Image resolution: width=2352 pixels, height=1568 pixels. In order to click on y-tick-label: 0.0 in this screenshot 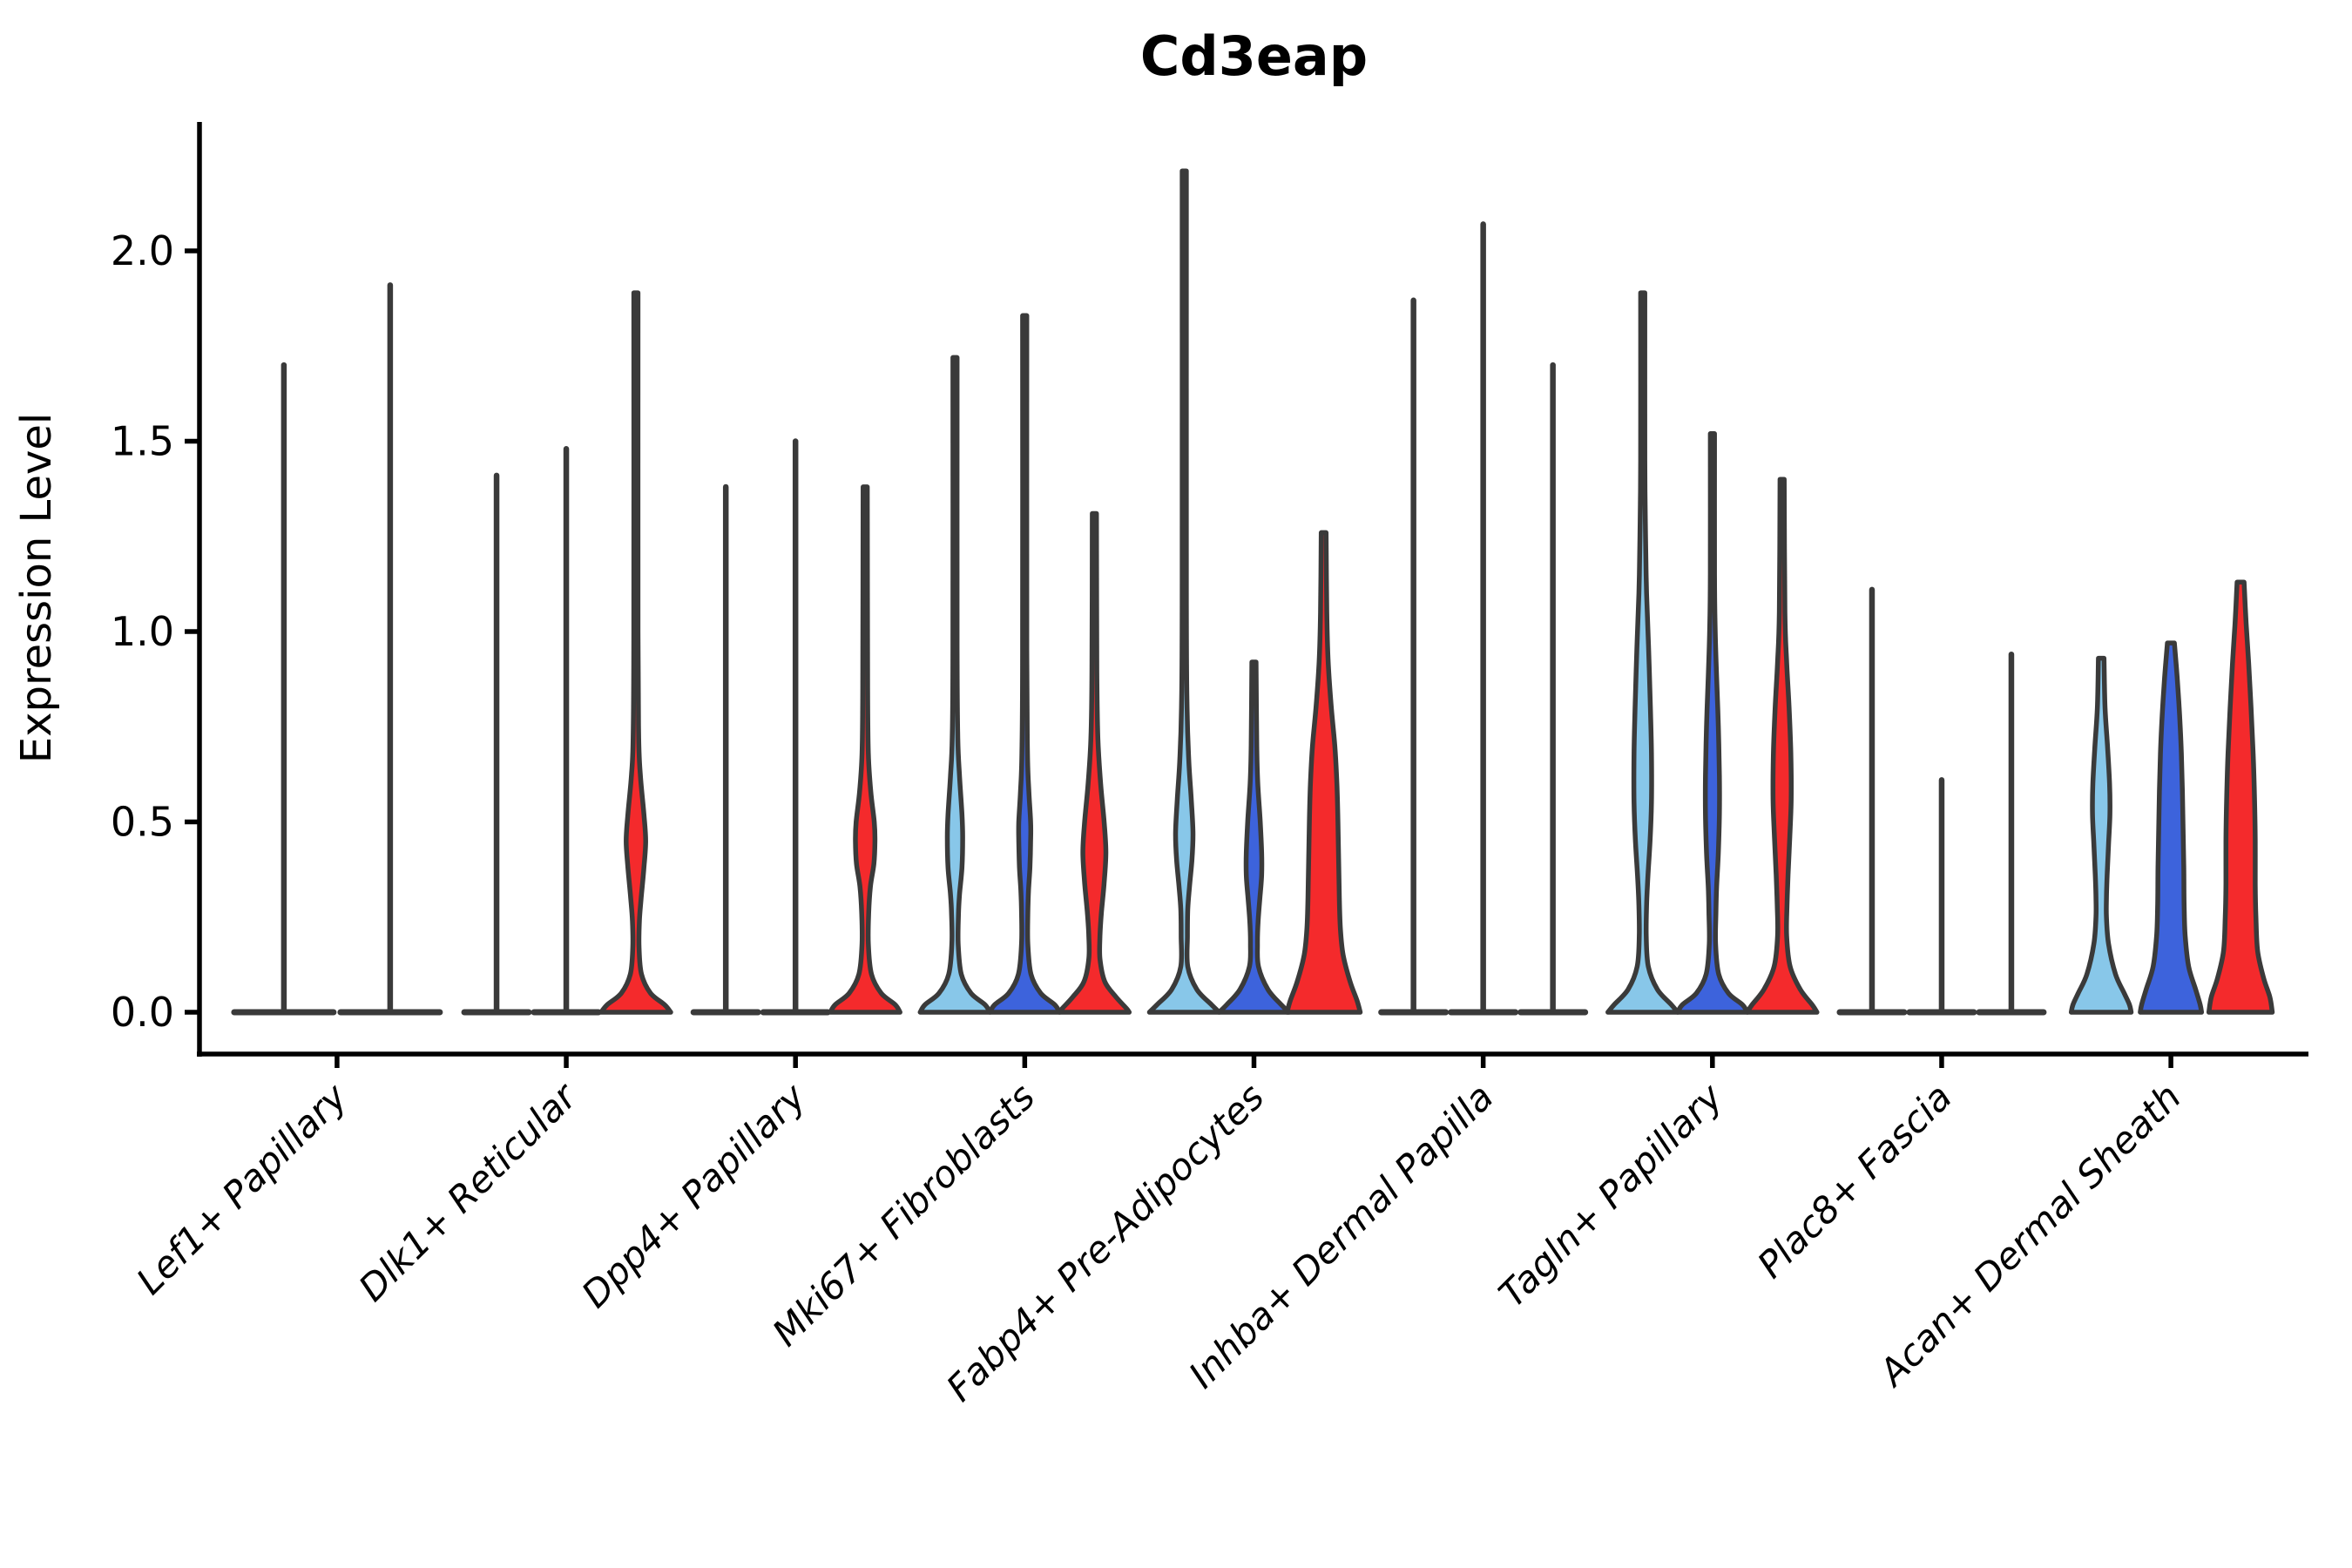, I will do `click(142, 1013)`.